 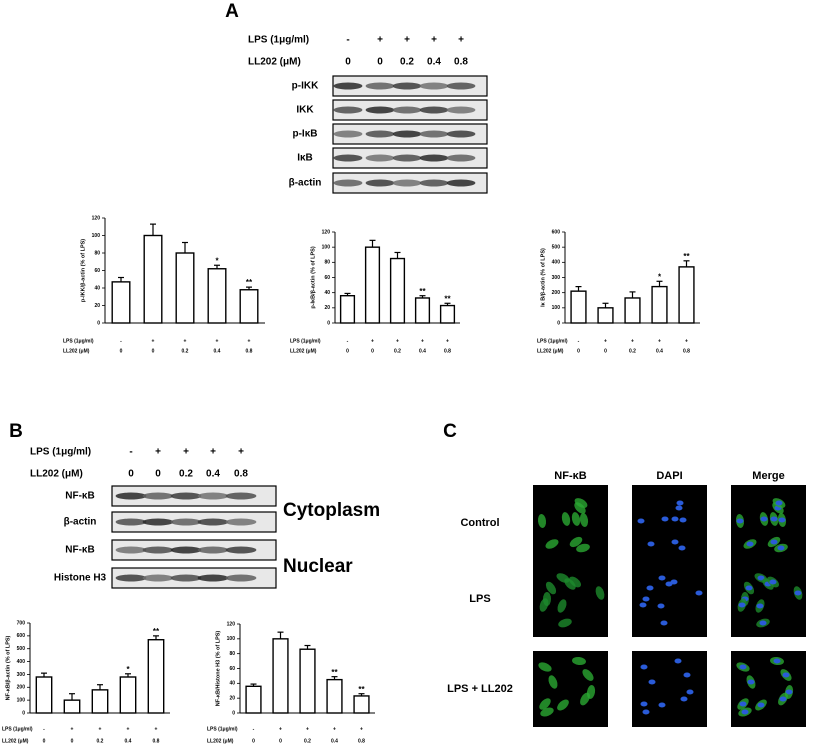 What do you see at coordinates (44, 729) in the screenshot?
I see `treatment: -` at bounding box center [44, 729].